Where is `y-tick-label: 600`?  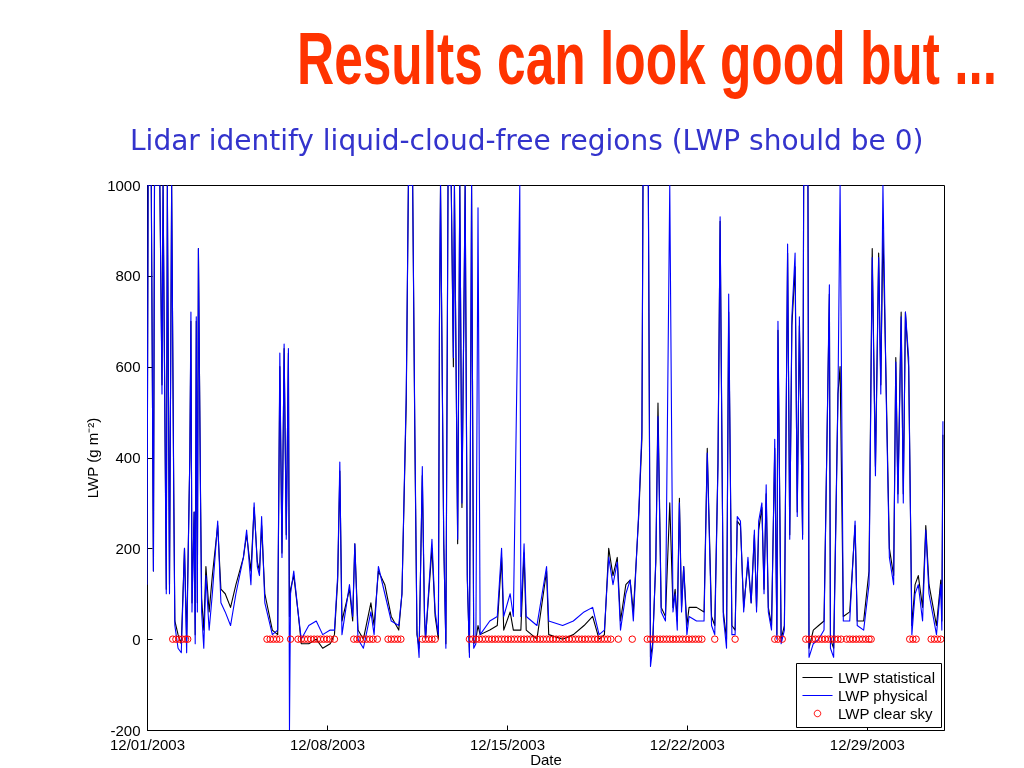
y-tick-label: 600 is located at coordinates (128, 367).